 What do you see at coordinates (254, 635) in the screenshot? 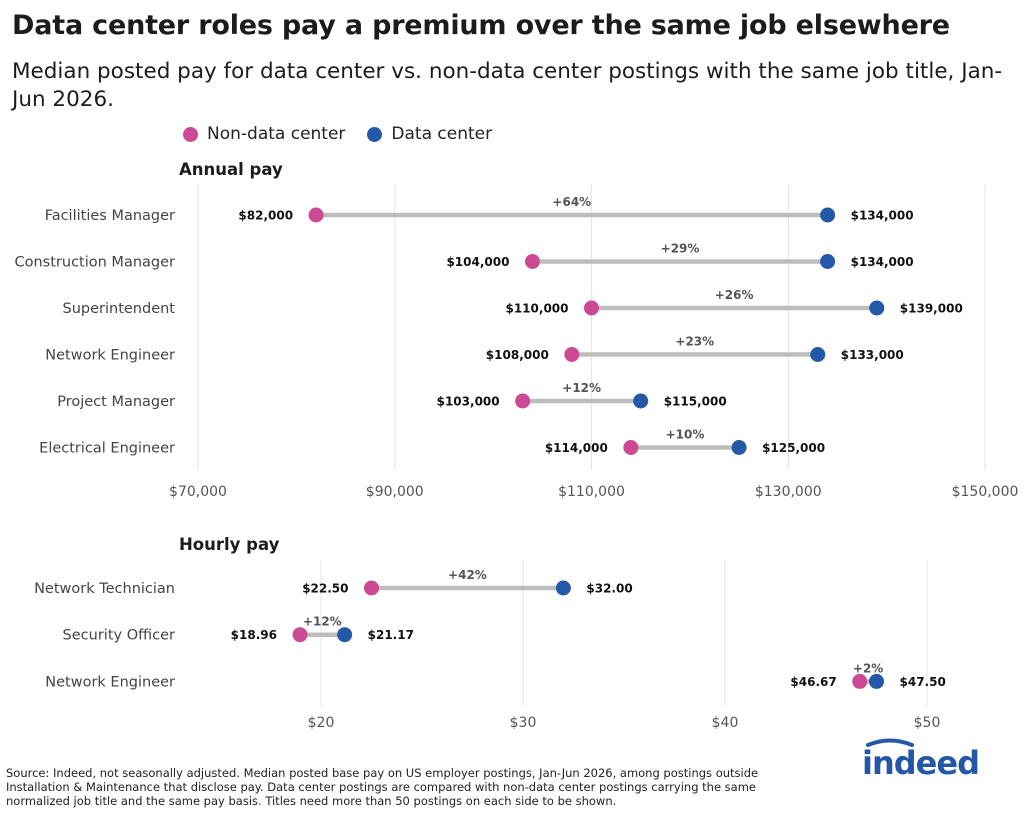
I see `value-label-non-data-center: $18.96` at bounding box center [254, 635].